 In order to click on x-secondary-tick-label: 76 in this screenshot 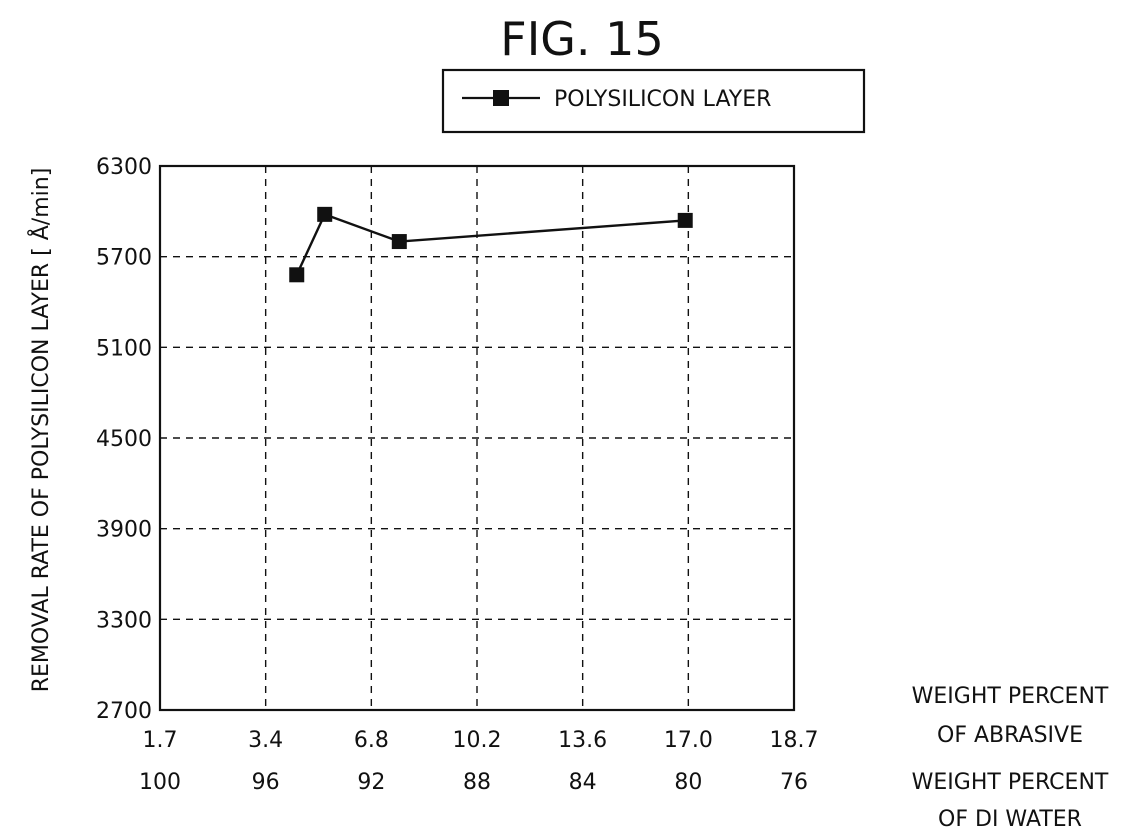, I will do `click(794, 782)`.